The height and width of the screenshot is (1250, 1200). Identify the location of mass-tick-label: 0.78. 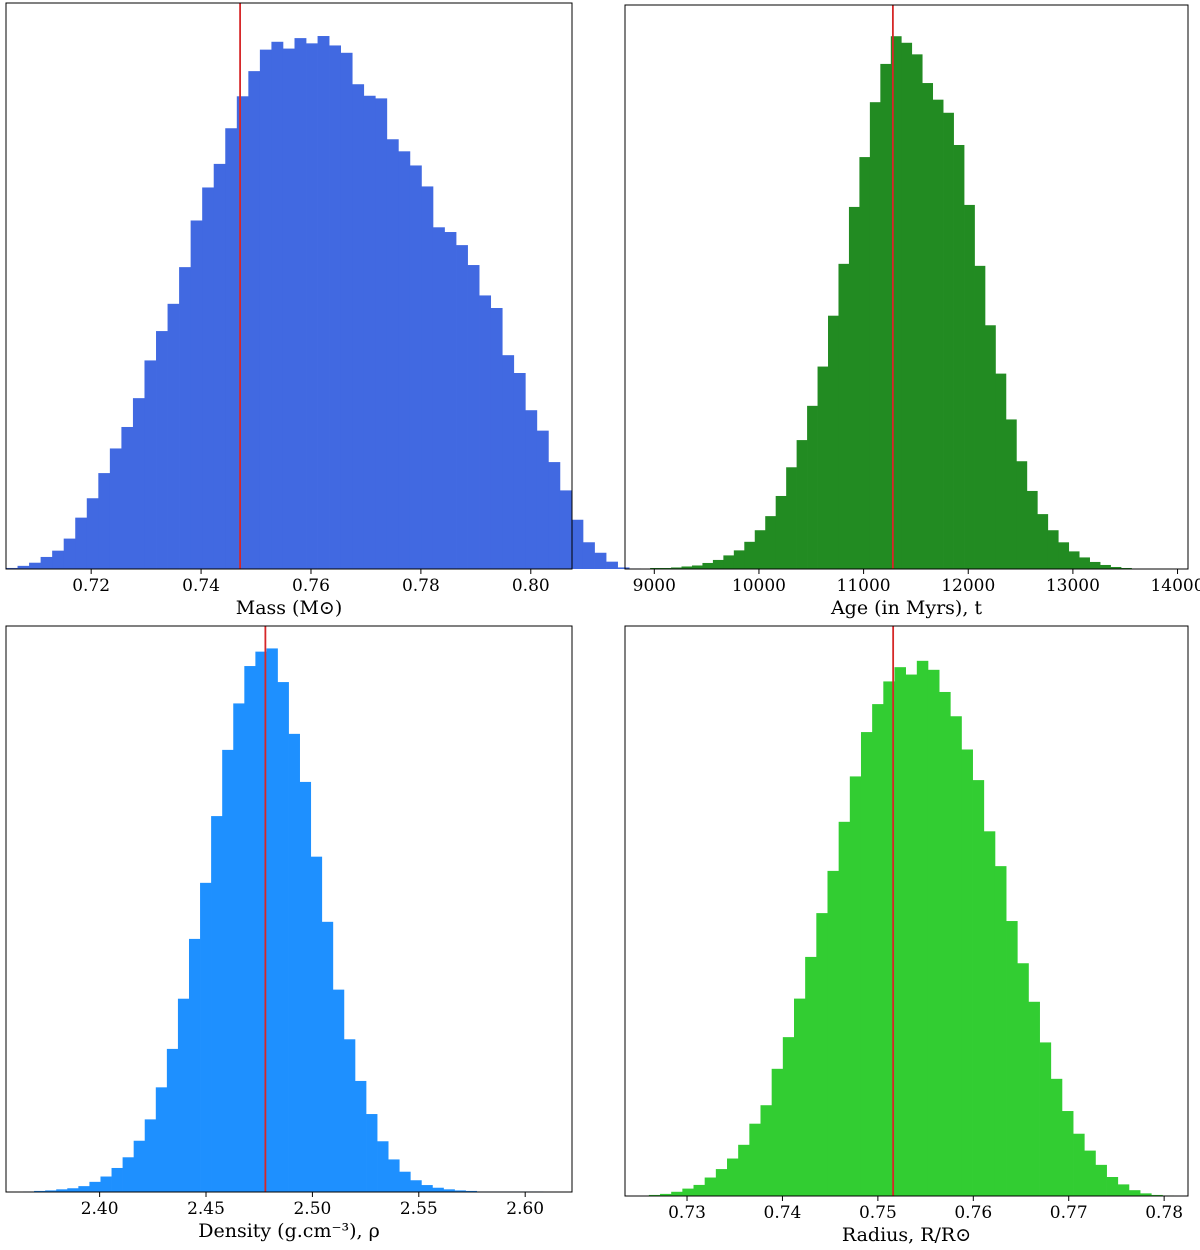
(421, 586).